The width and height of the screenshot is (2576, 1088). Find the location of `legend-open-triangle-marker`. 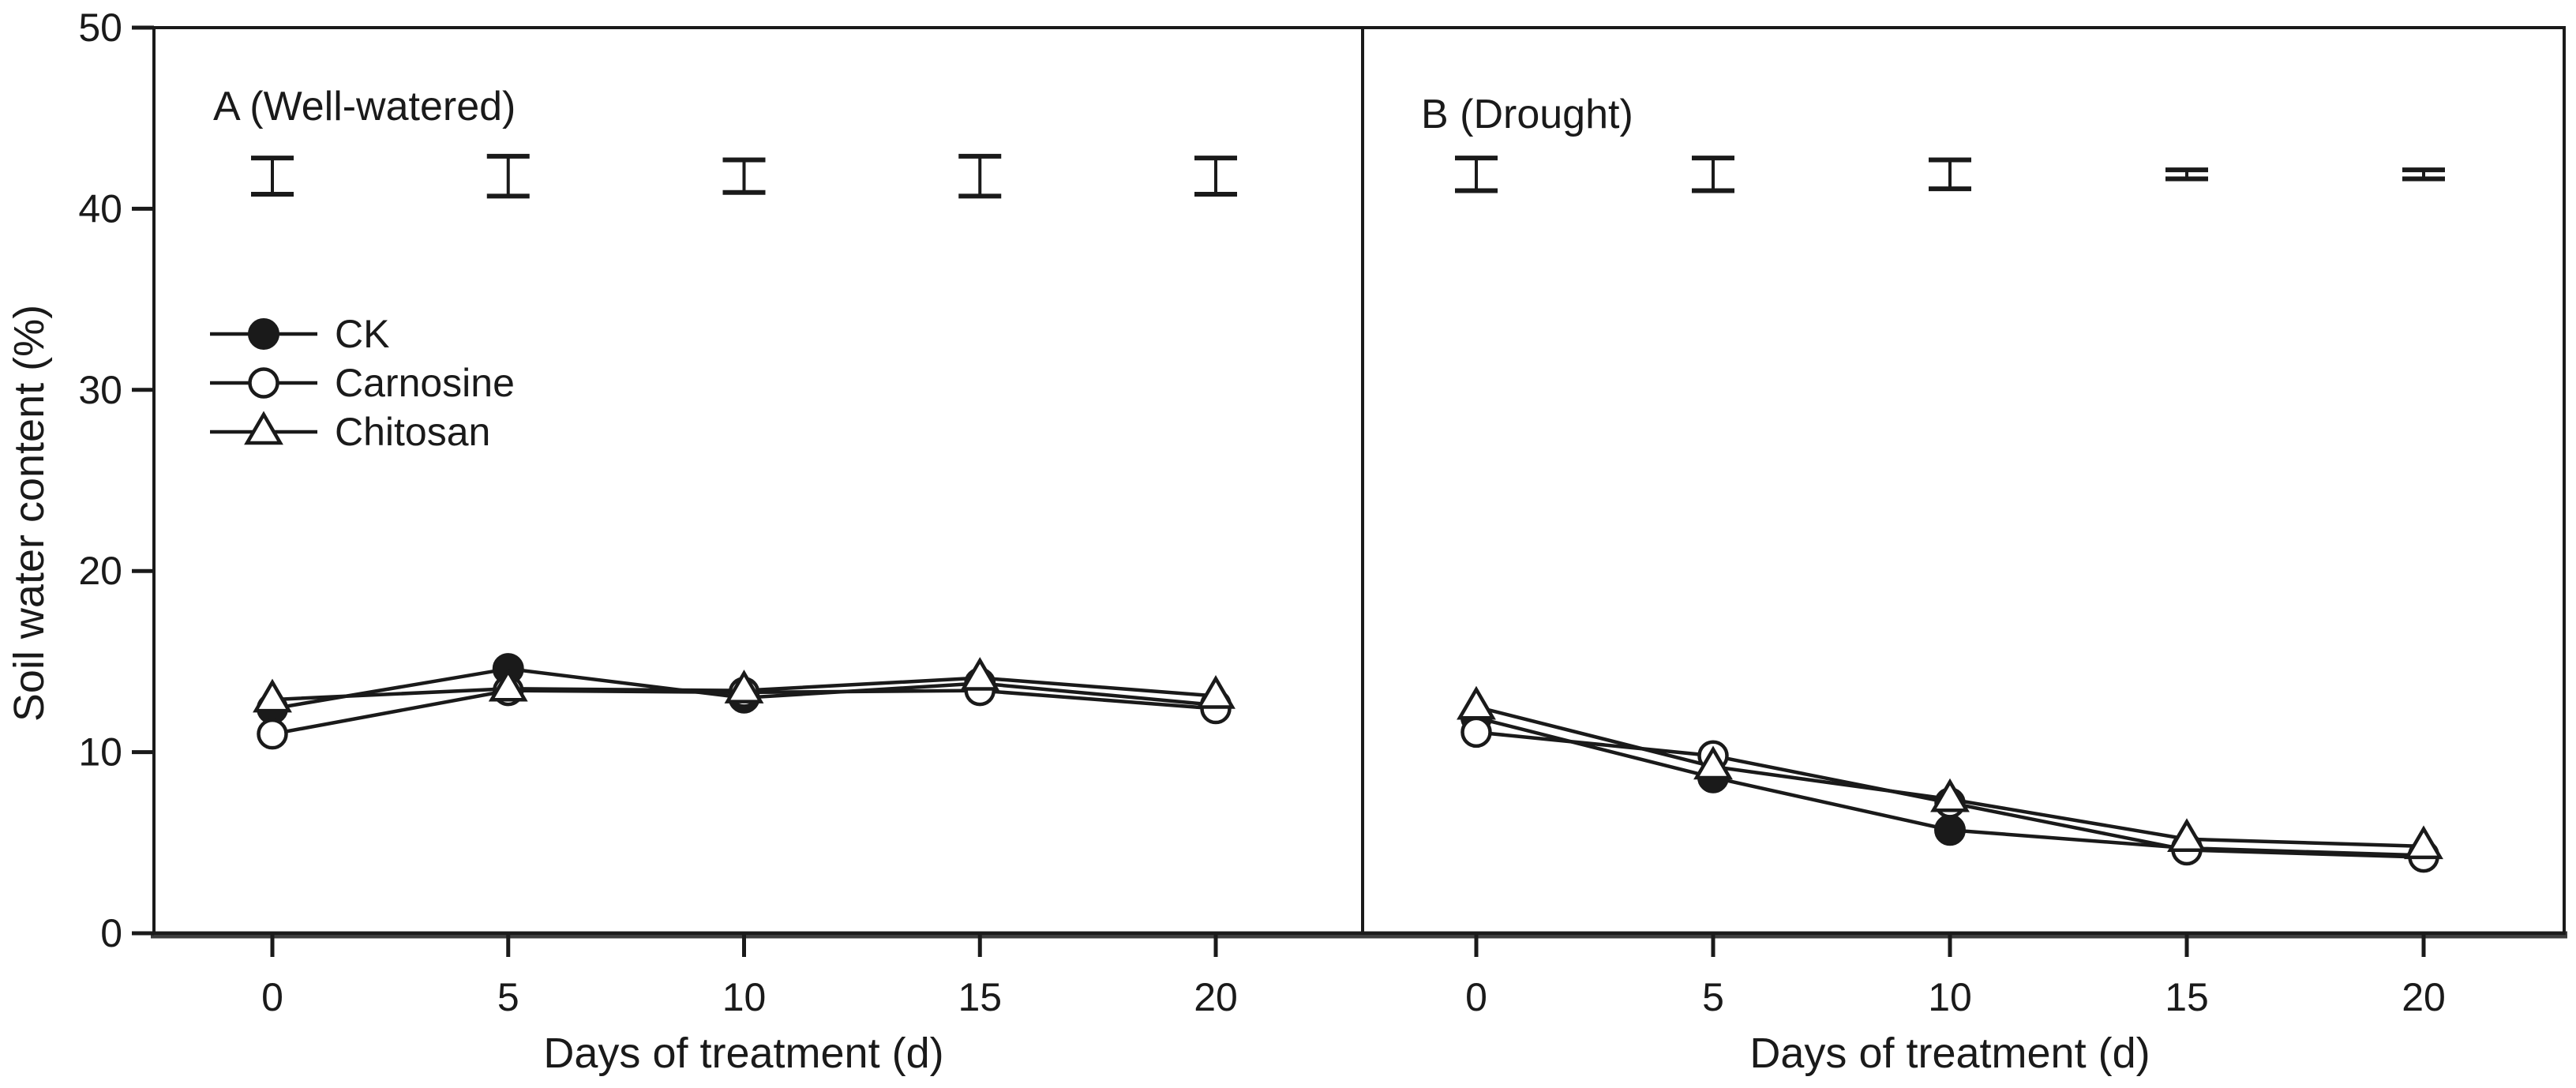

legend-open-triangle-marker is located at coordinates (263, 428).